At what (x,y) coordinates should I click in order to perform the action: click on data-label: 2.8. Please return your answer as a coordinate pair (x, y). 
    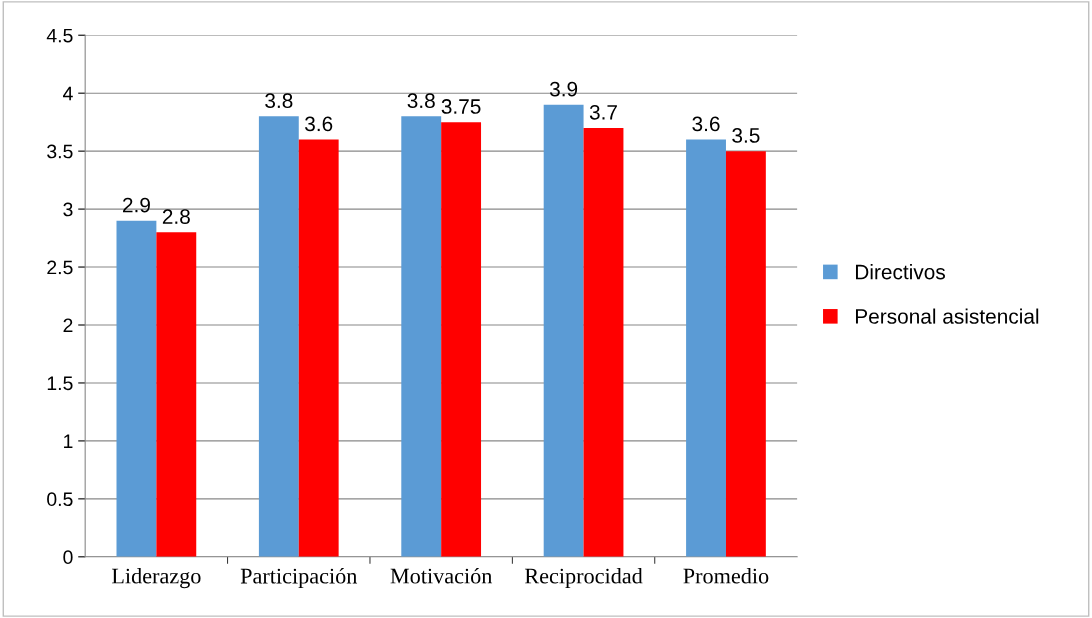
    Looking at the image, I should click on (176, 216).